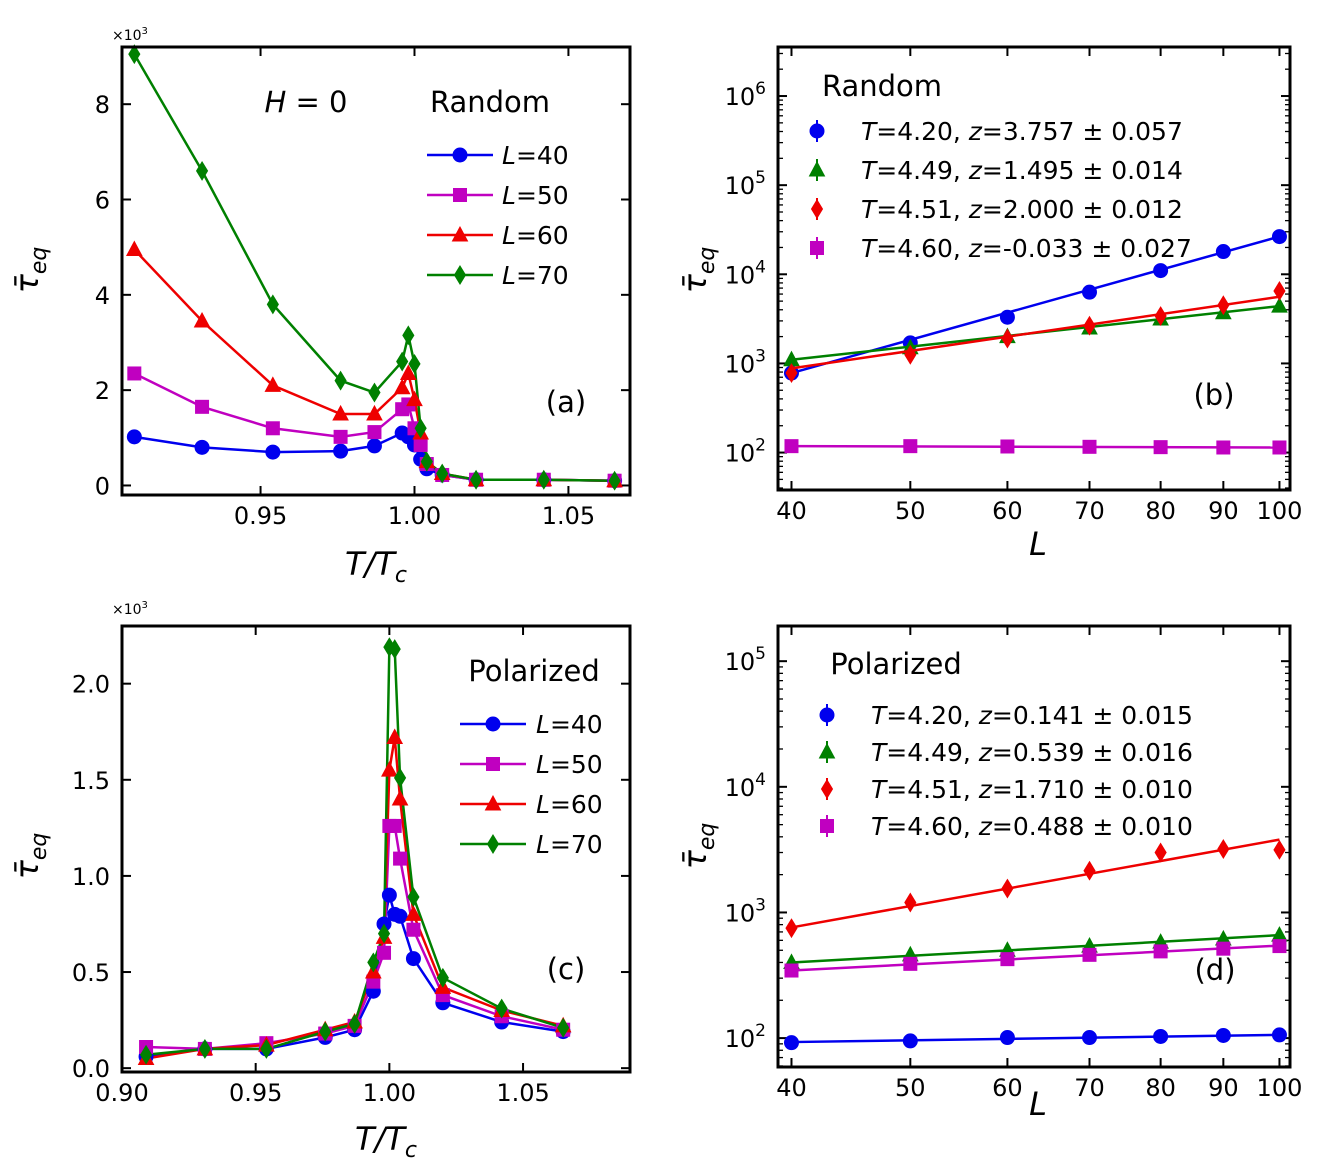 The image size is (1328, 1175). What do you see at coordinates (1223, 1088) in the screenshot?
I see `x-tick-label: 90` at bounding box center [1223, 1088].